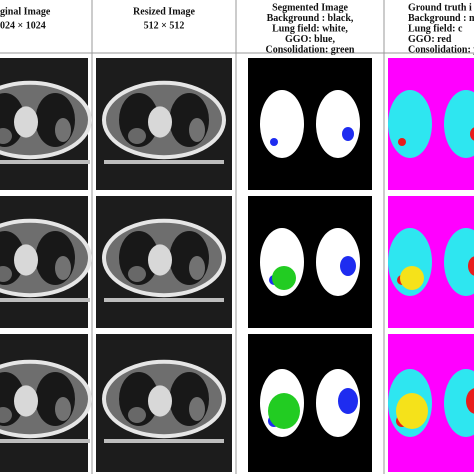 The image size is (474, 474). I want to click on column-header-line: Resized Image, so click(164, 11).